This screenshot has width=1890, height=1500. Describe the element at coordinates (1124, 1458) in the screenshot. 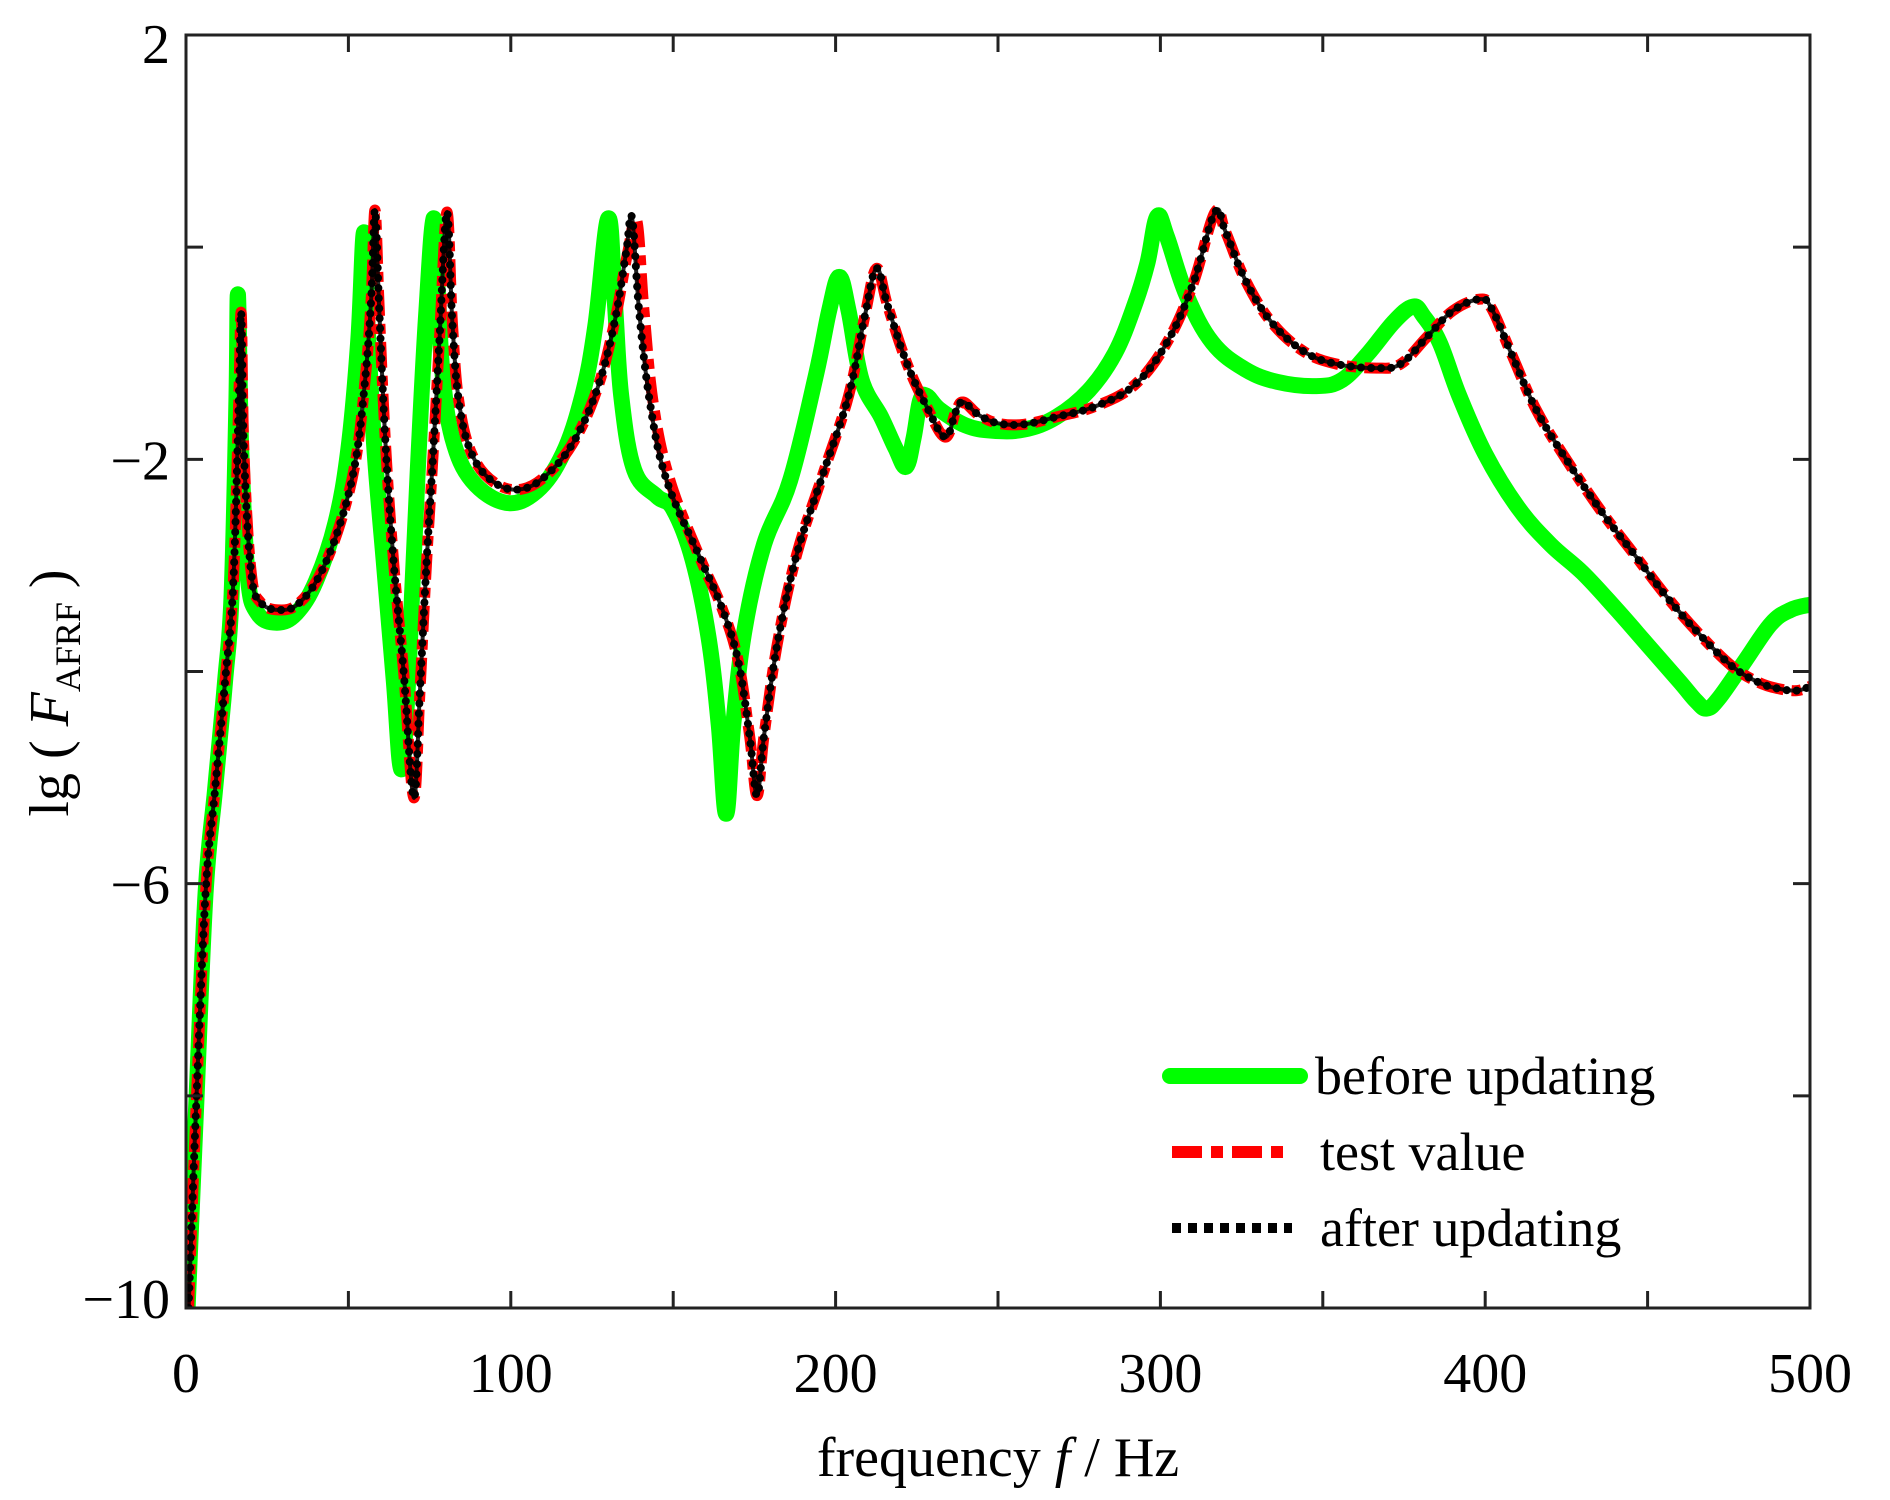

I see `x-axis-label-suffix: / Hz` at that location.